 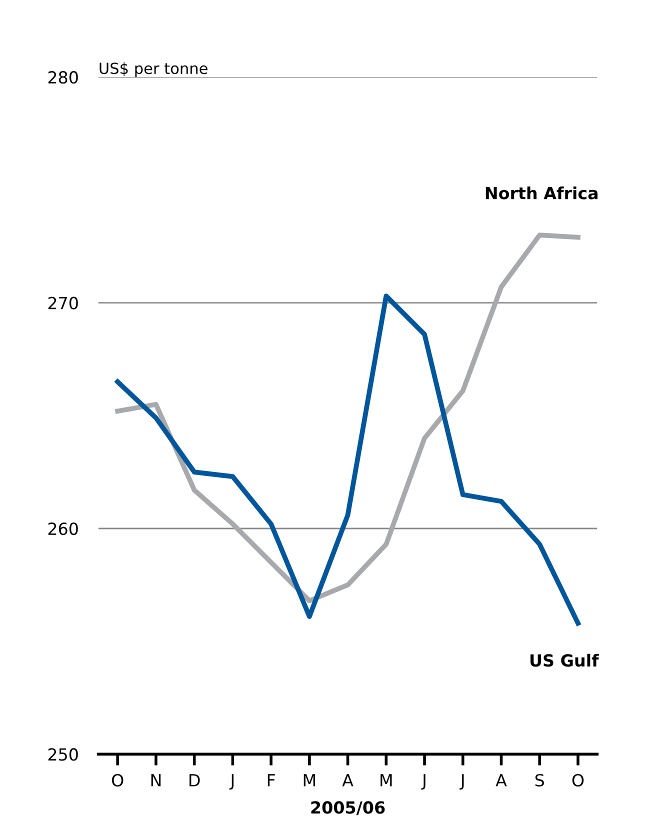 What do you see at coordinates (195, 780) in the screenshot?
I see `x-tick-label: D` at bounding box center [195, 780].